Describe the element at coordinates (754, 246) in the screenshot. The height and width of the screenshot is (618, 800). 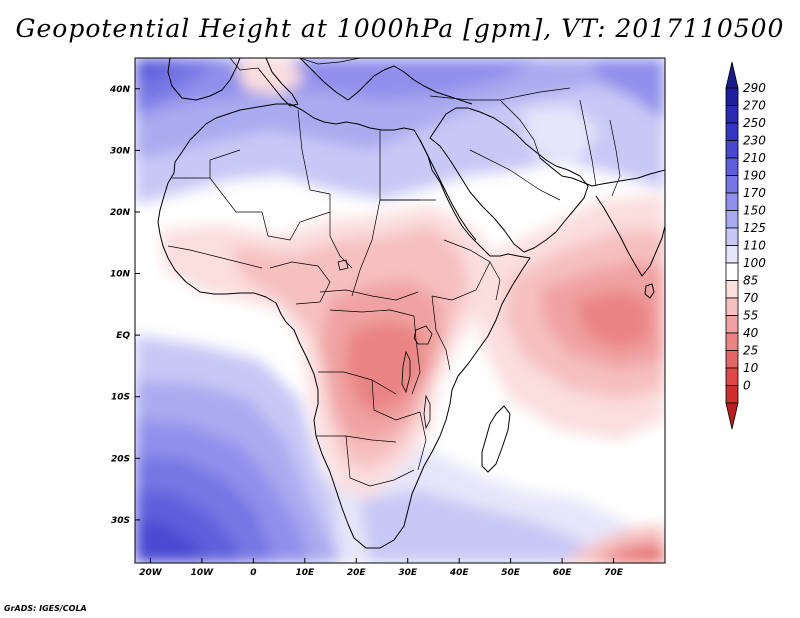
I see `colorbar-level-label: 110` at that location.